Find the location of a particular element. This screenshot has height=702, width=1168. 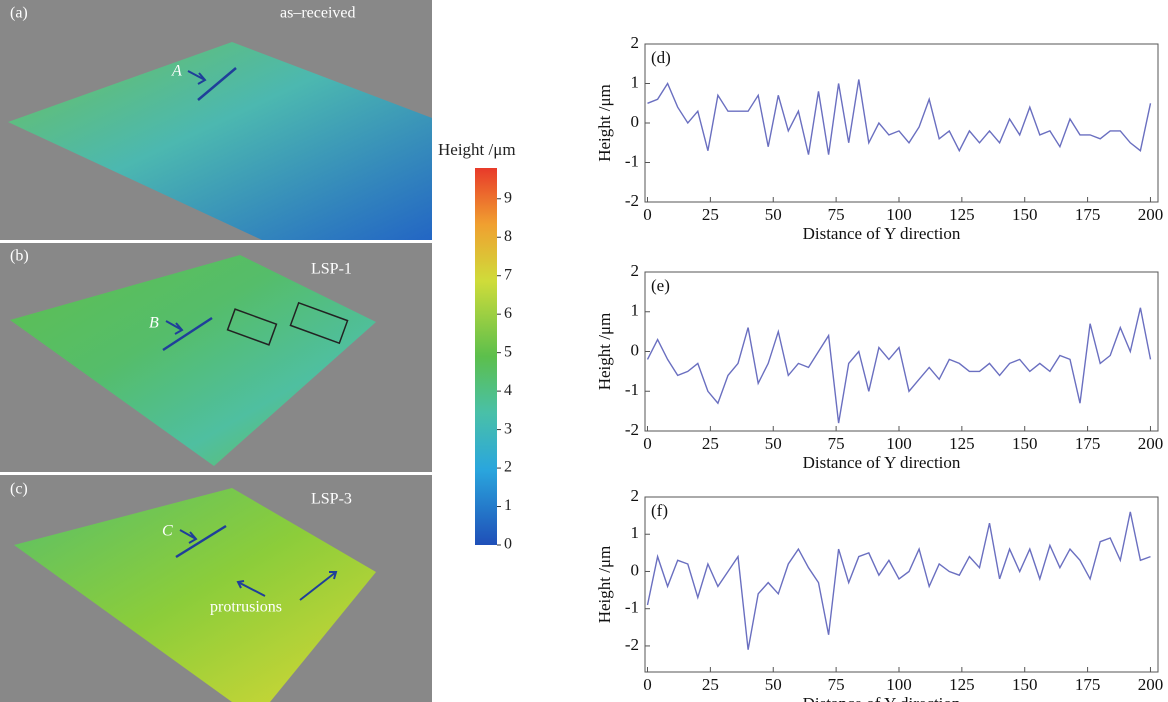

marker-label: C is located at coordinates (167, 531).